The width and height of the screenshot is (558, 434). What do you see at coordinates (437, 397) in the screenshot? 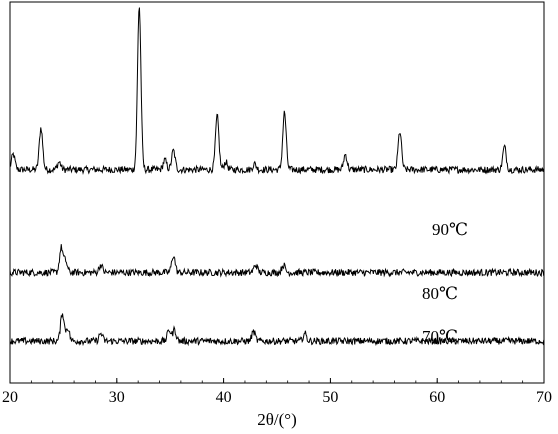
I see `x-tick-label-60: 60` at bounding box center [437, 397].